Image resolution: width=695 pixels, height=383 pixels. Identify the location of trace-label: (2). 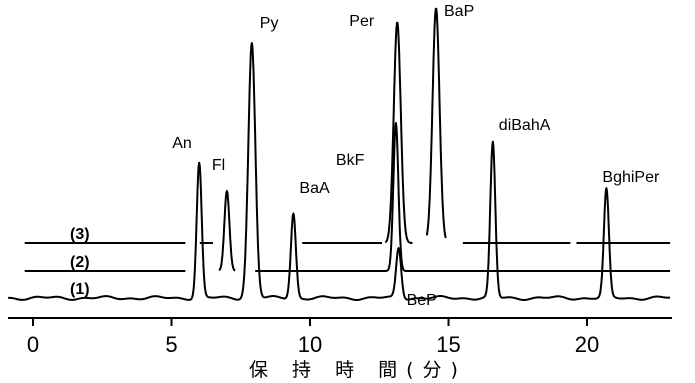
(80, 262).